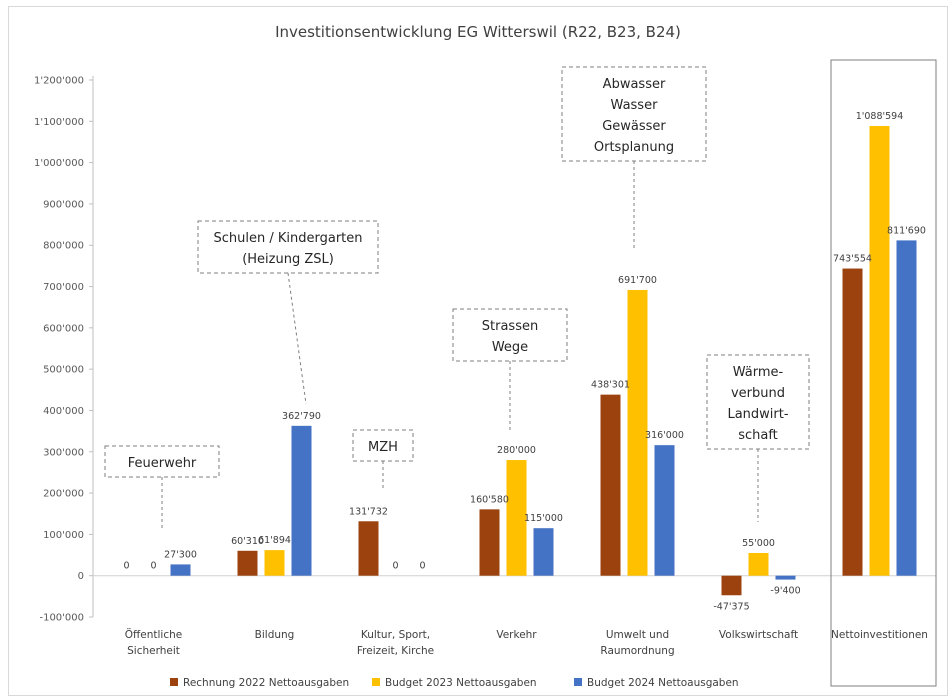 Image resolution: width=952 pixels, height=700 pixels. Describe the element at coordinates (63, 204) in the screenshot. I see `y-tick-label: 900'000` at that location.